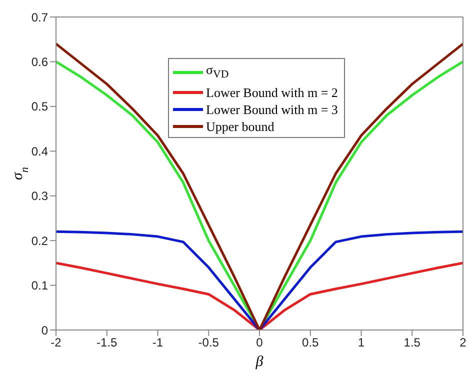 The image size is (474, 382). I want to click on y-tick-label: 0.2, so click(39, 241).